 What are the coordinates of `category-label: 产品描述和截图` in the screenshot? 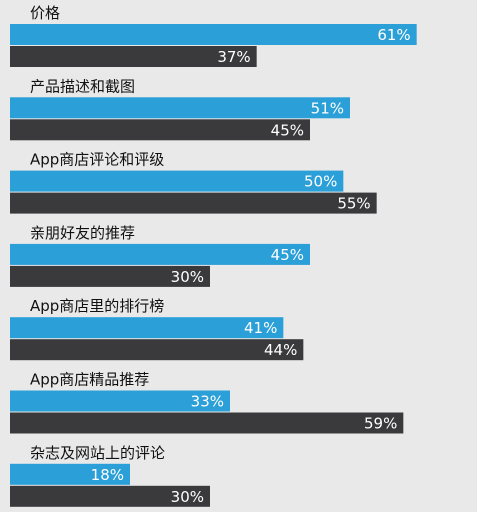 It's located at (82, 86).